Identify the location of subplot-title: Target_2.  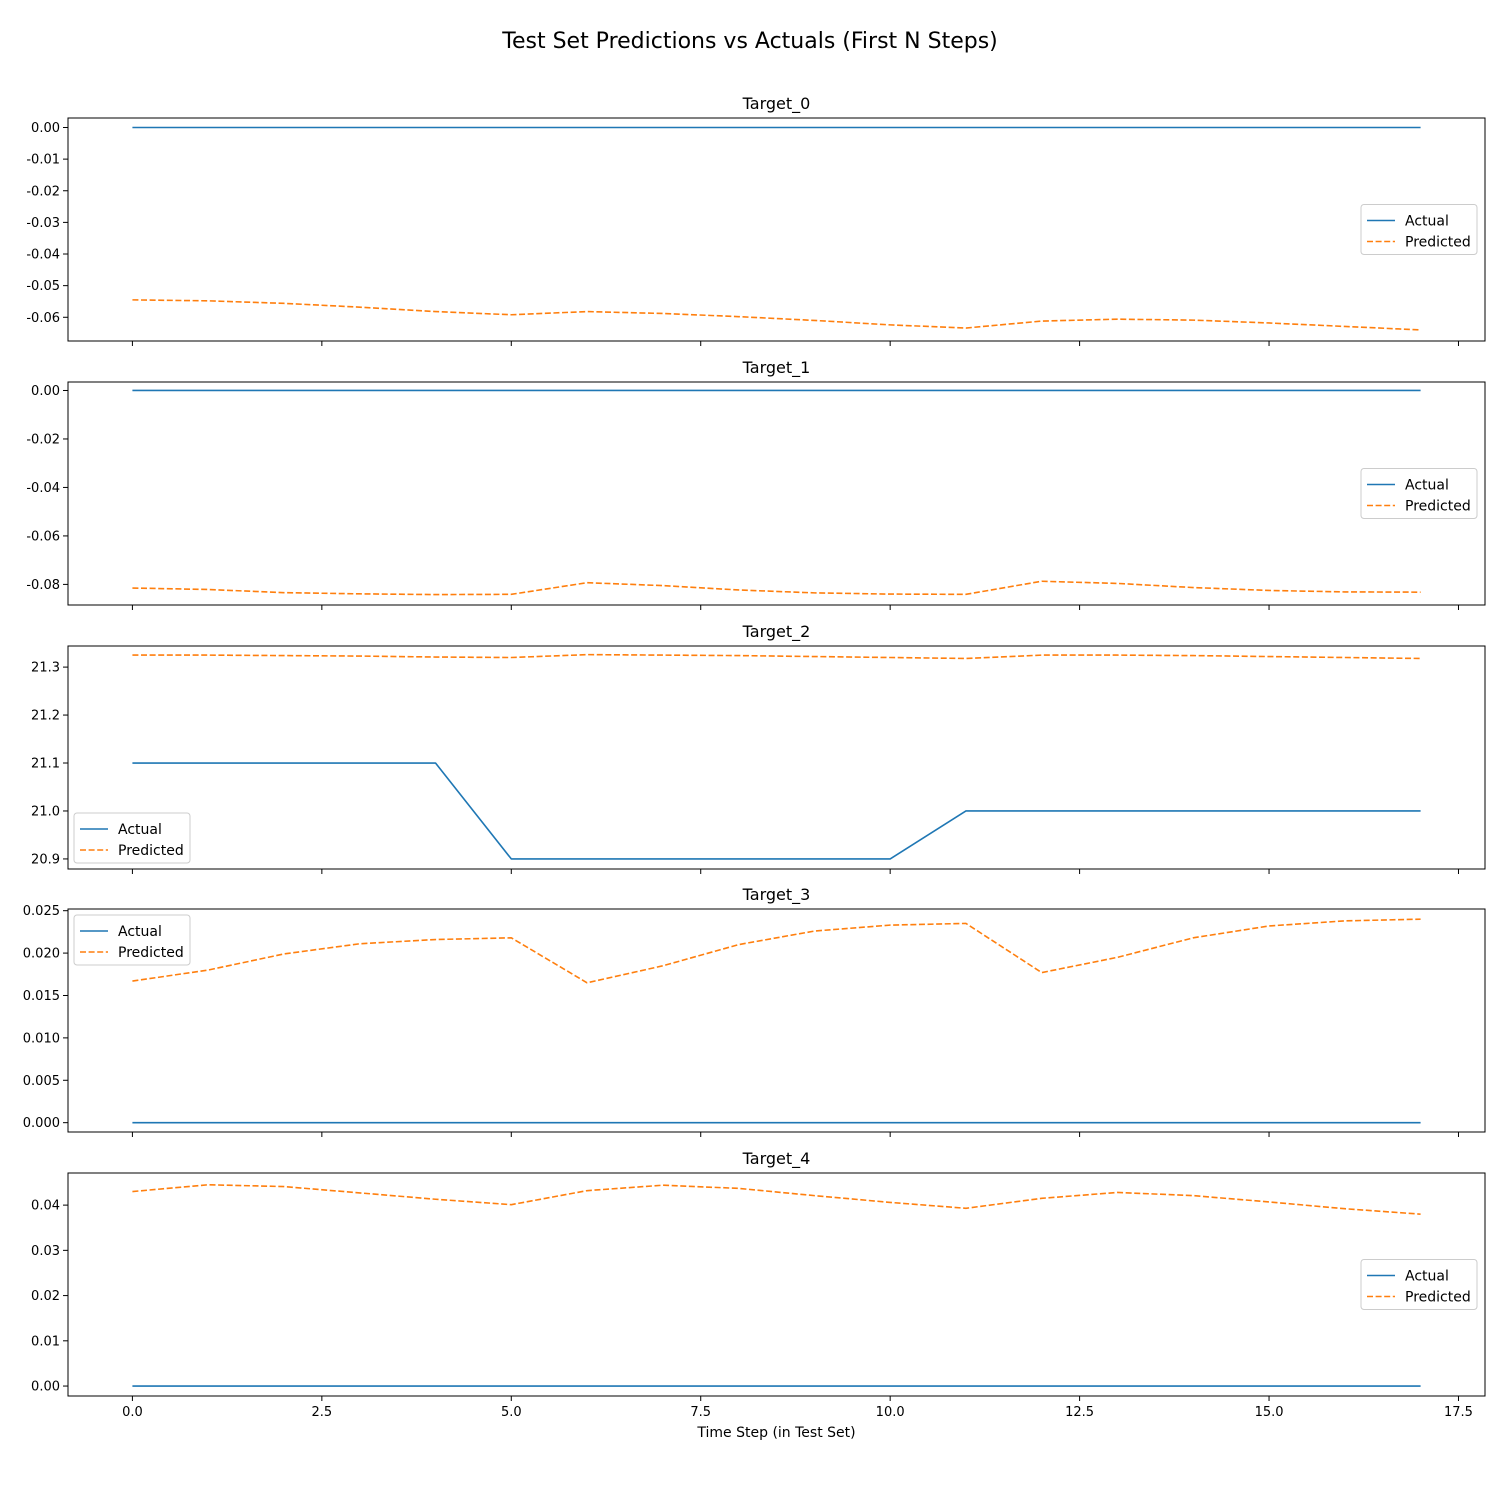
(776, 632).